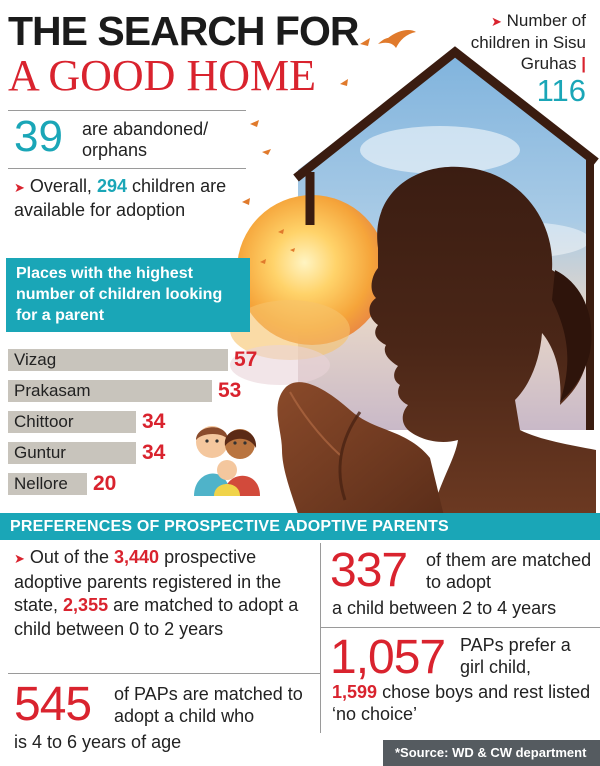  Describe the element at coordinates (546, 20) in the screenshot. I see `sisu-line1: Number of` at that location.